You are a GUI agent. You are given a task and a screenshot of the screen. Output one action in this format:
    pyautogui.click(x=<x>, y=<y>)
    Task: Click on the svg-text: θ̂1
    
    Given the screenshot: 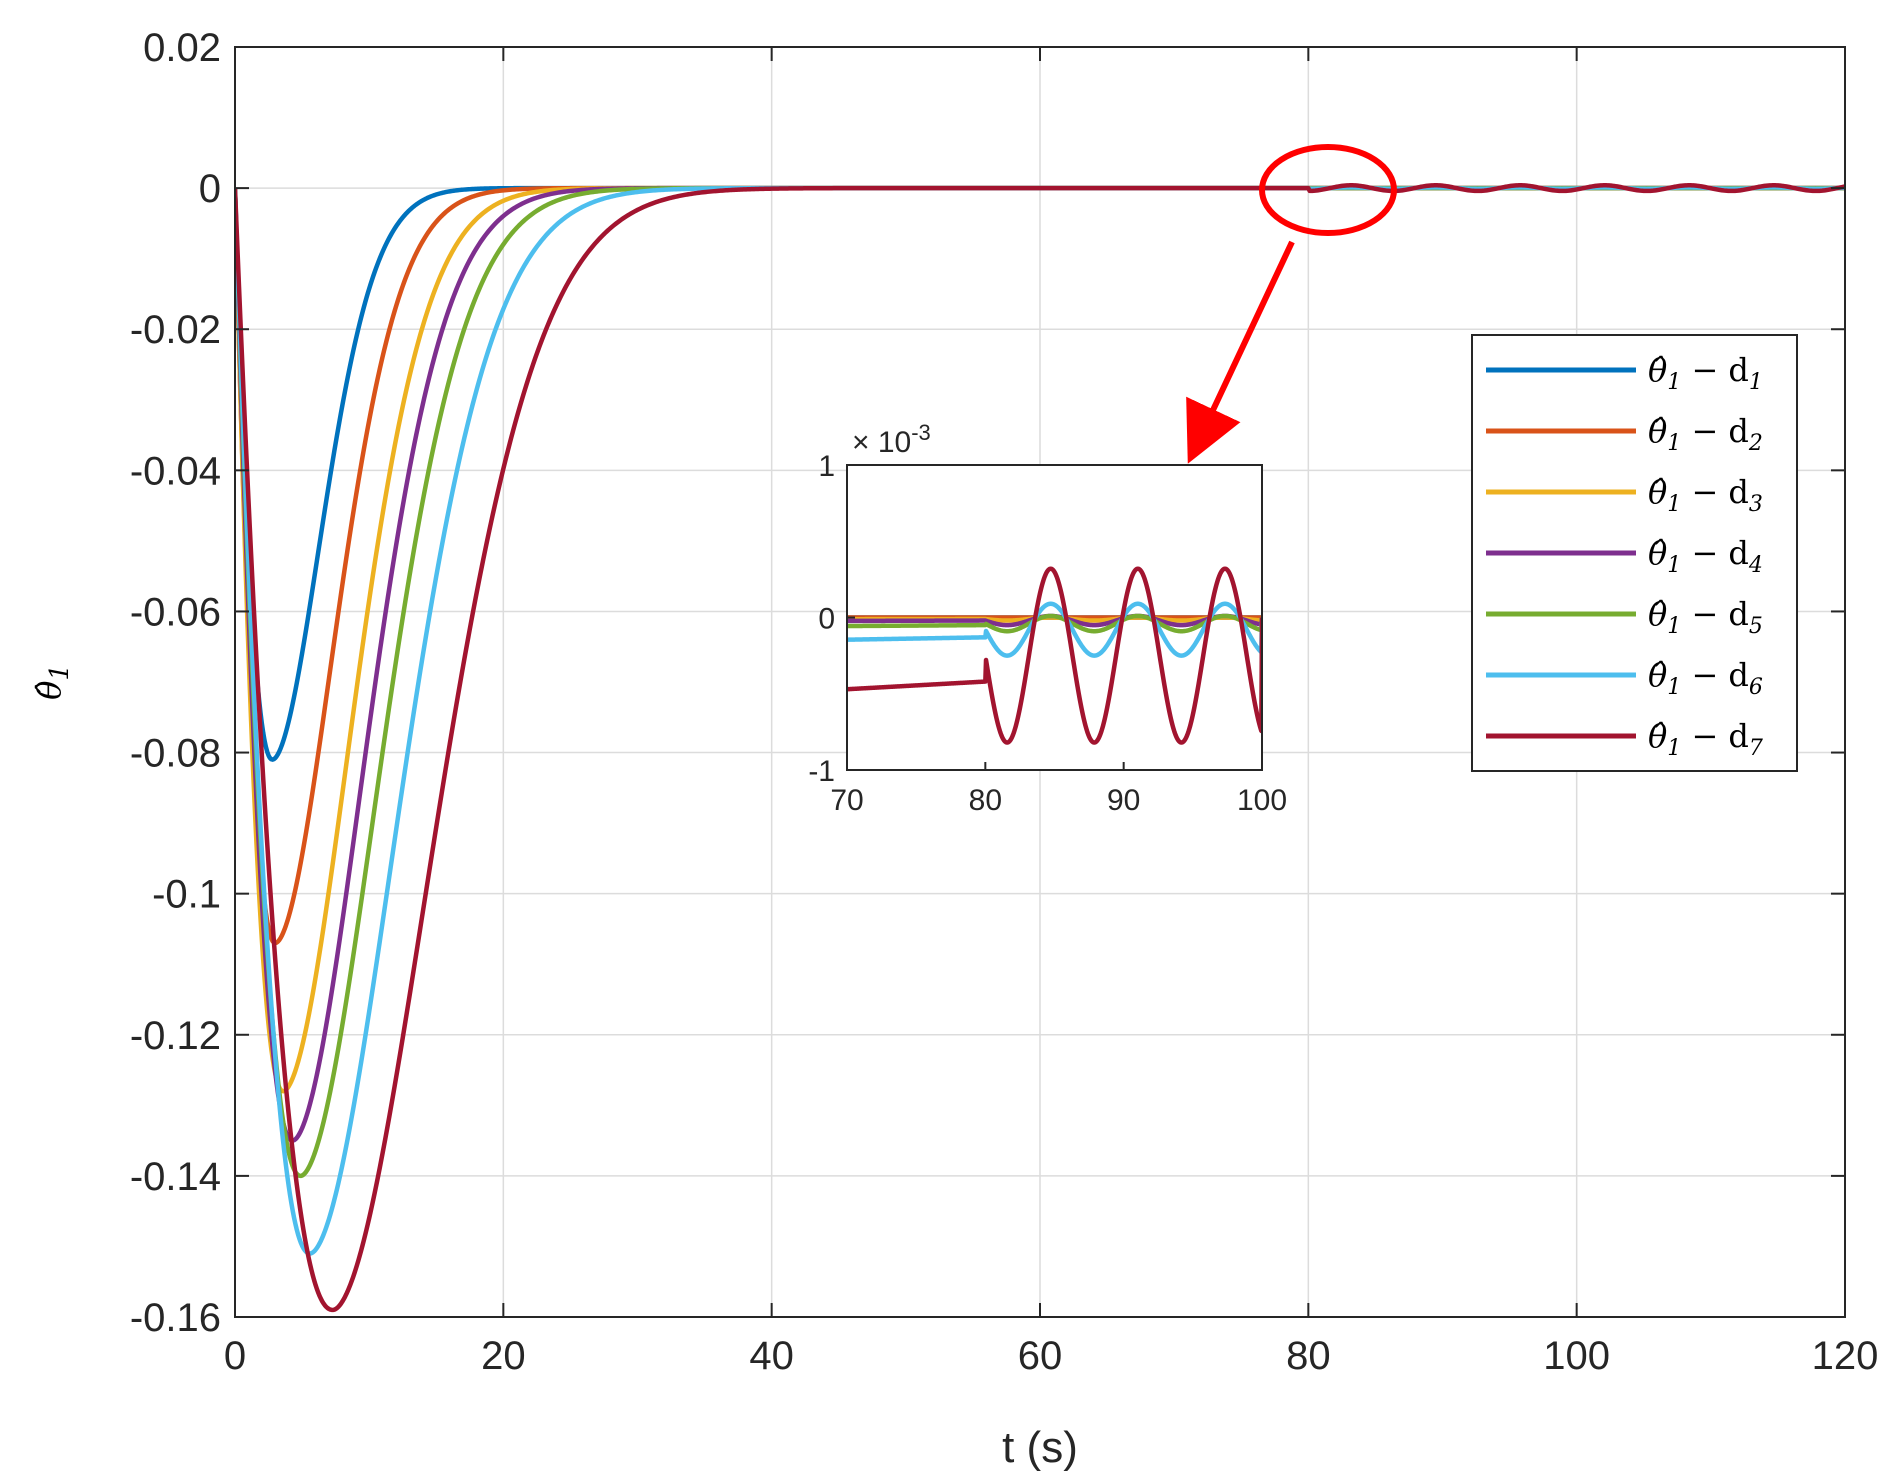 What is the action you would take?
    pyautogui.click(x=52, y=682)
    